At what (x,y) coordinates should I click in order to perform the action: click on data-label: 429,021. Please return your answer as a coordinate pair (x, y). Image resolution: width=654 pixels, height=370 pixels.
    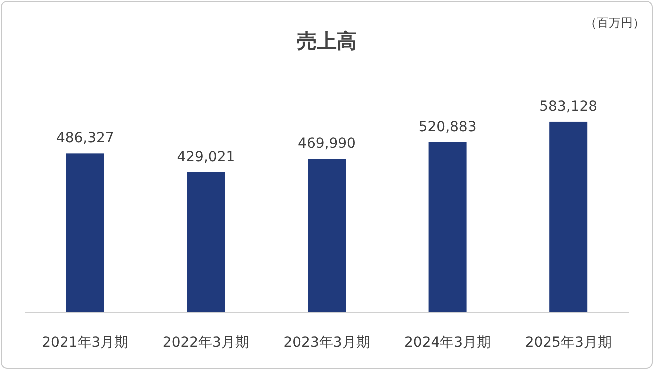
    Looking at the image, I should click on (206, 157).